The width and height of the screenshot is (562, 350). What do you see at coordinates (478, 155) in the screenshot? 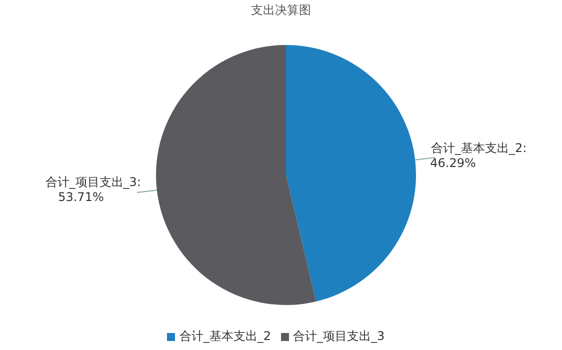
I see `data-label: 合计_基本支出_2: 46.29%` at bounding box center [478, 155].